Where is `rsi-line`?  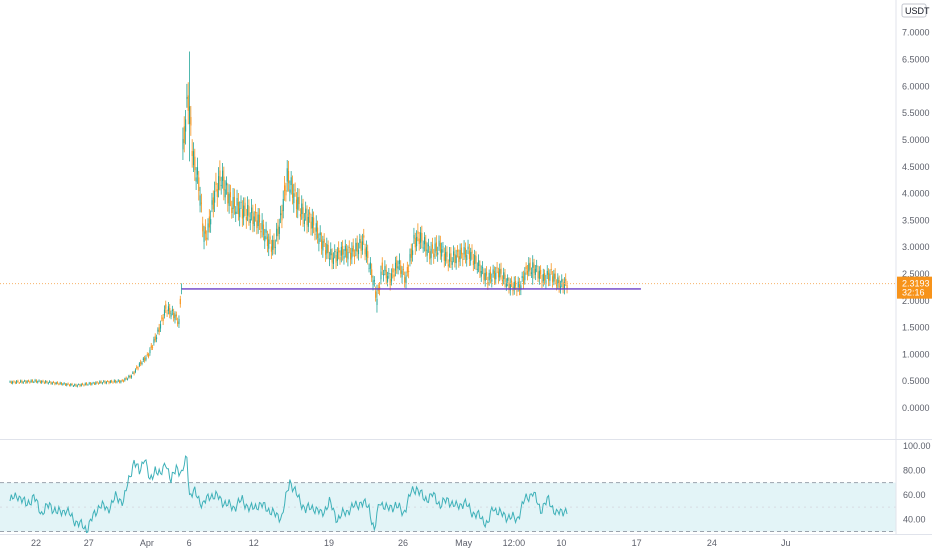 rsi-line is located at coordinates (288, 494).